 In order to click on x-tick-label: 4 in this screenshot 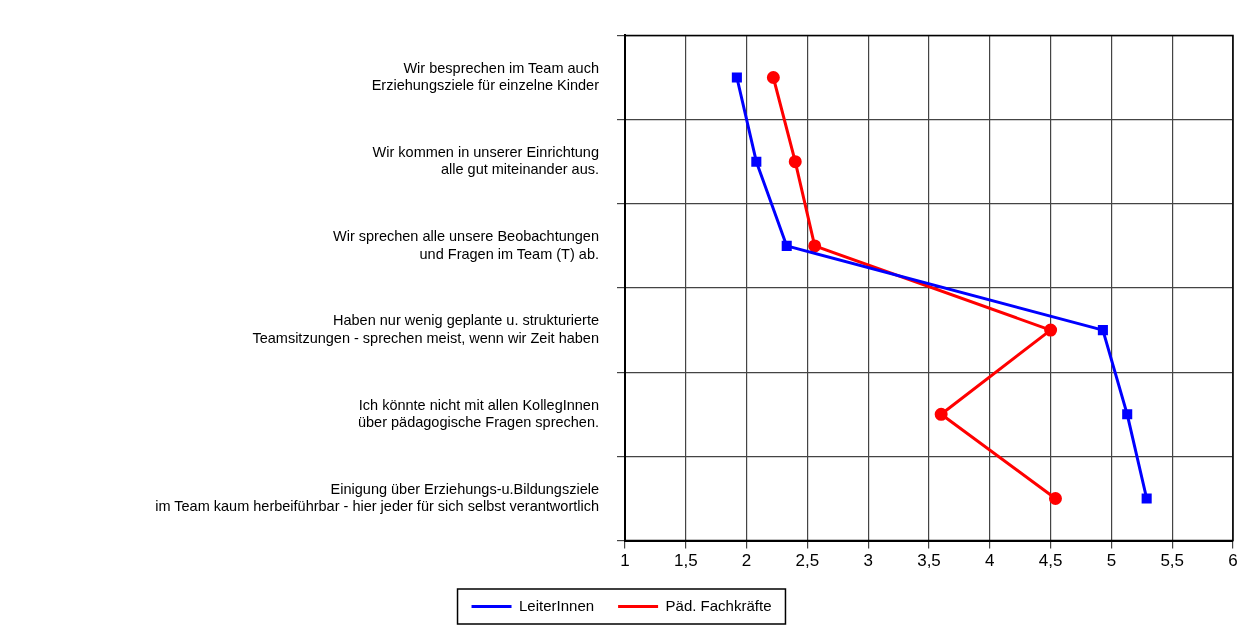, I will do `click(990, 561)`.